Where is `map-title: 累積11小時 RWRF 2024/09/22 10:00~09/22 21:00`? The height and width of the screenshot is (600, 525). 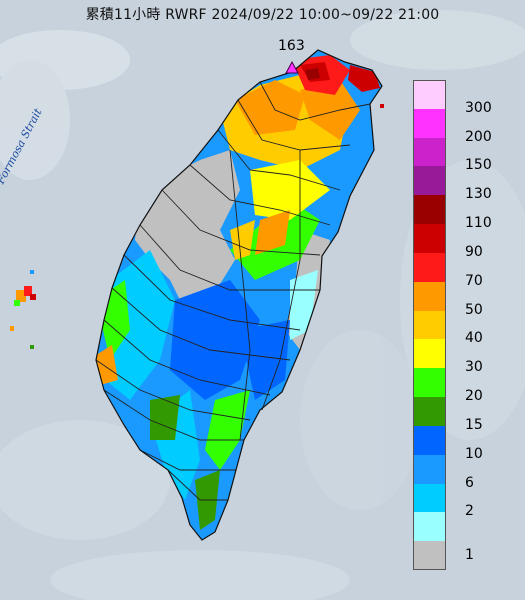
map-title: 累積11小時 RWRF 2024/09/22 10:00~09/22 21:00 is located at coordinates (262, 15).